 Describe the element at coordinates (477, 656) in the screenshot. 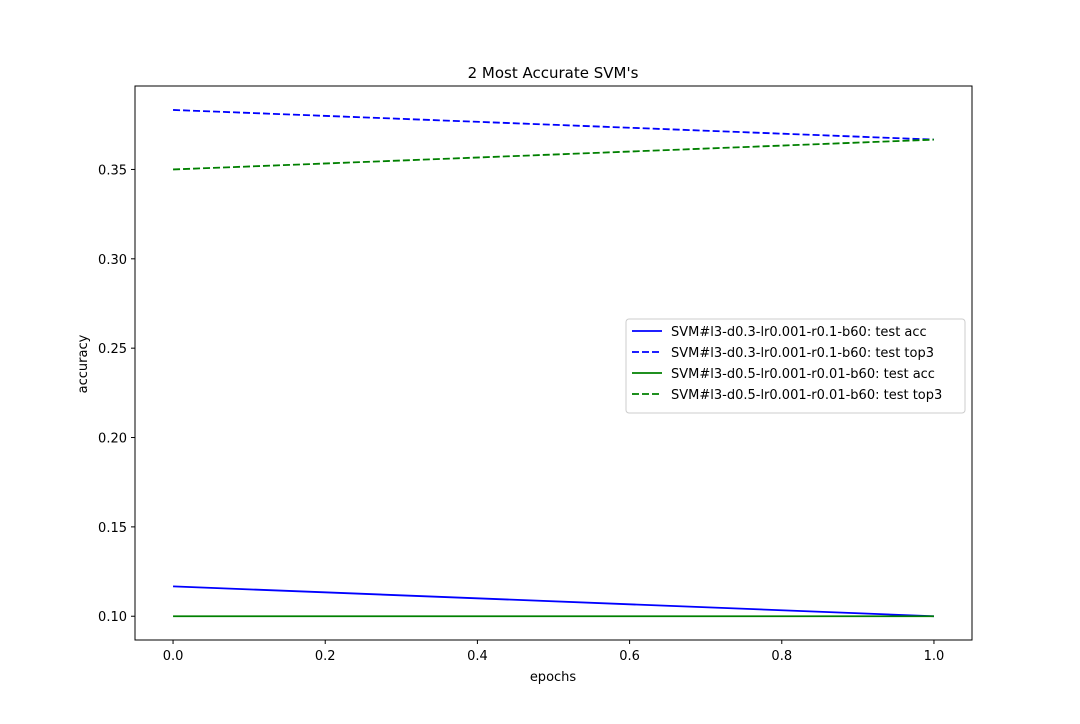

I see `x-tick-label: 0.4` at that location.